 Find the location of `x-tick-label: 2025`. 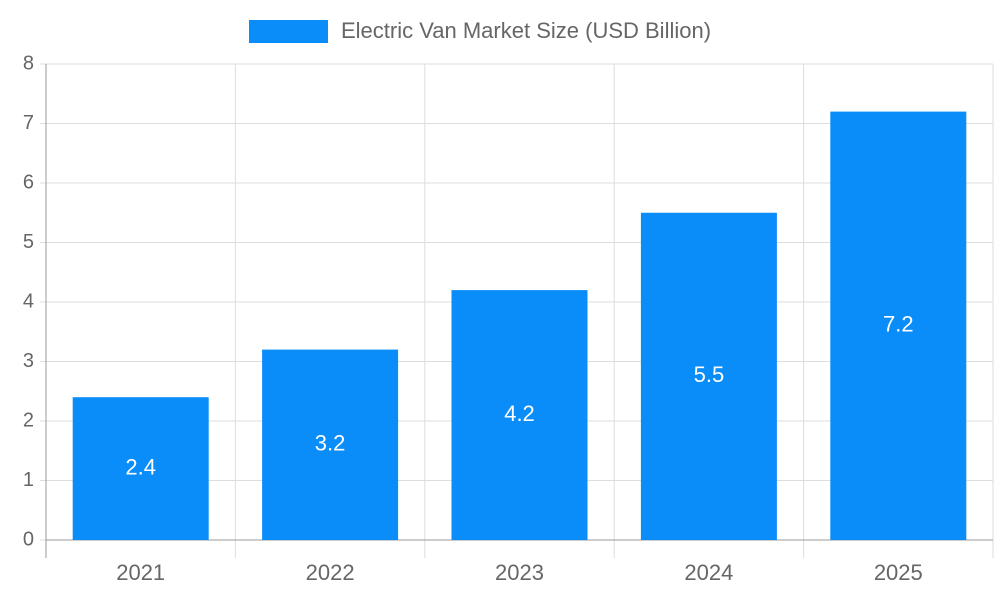

x-tick-label: 2025 is located at coordinates (898, 572).